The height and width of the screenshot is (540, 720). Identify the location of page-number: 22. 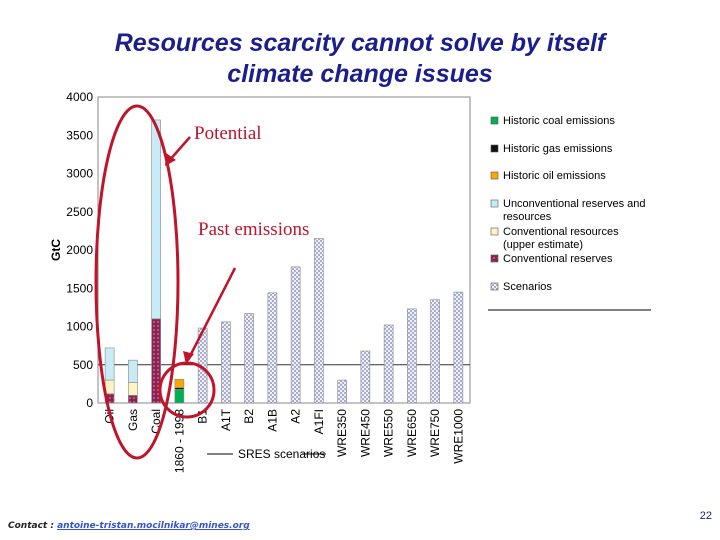
(705, 516).